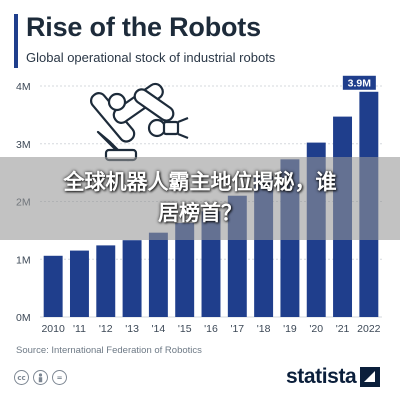 The height and width of the screenshot is (400, 400). Describe the element at coordinates (316, 329) in the screenshot. I see `x-tick-label: '20` at that location.